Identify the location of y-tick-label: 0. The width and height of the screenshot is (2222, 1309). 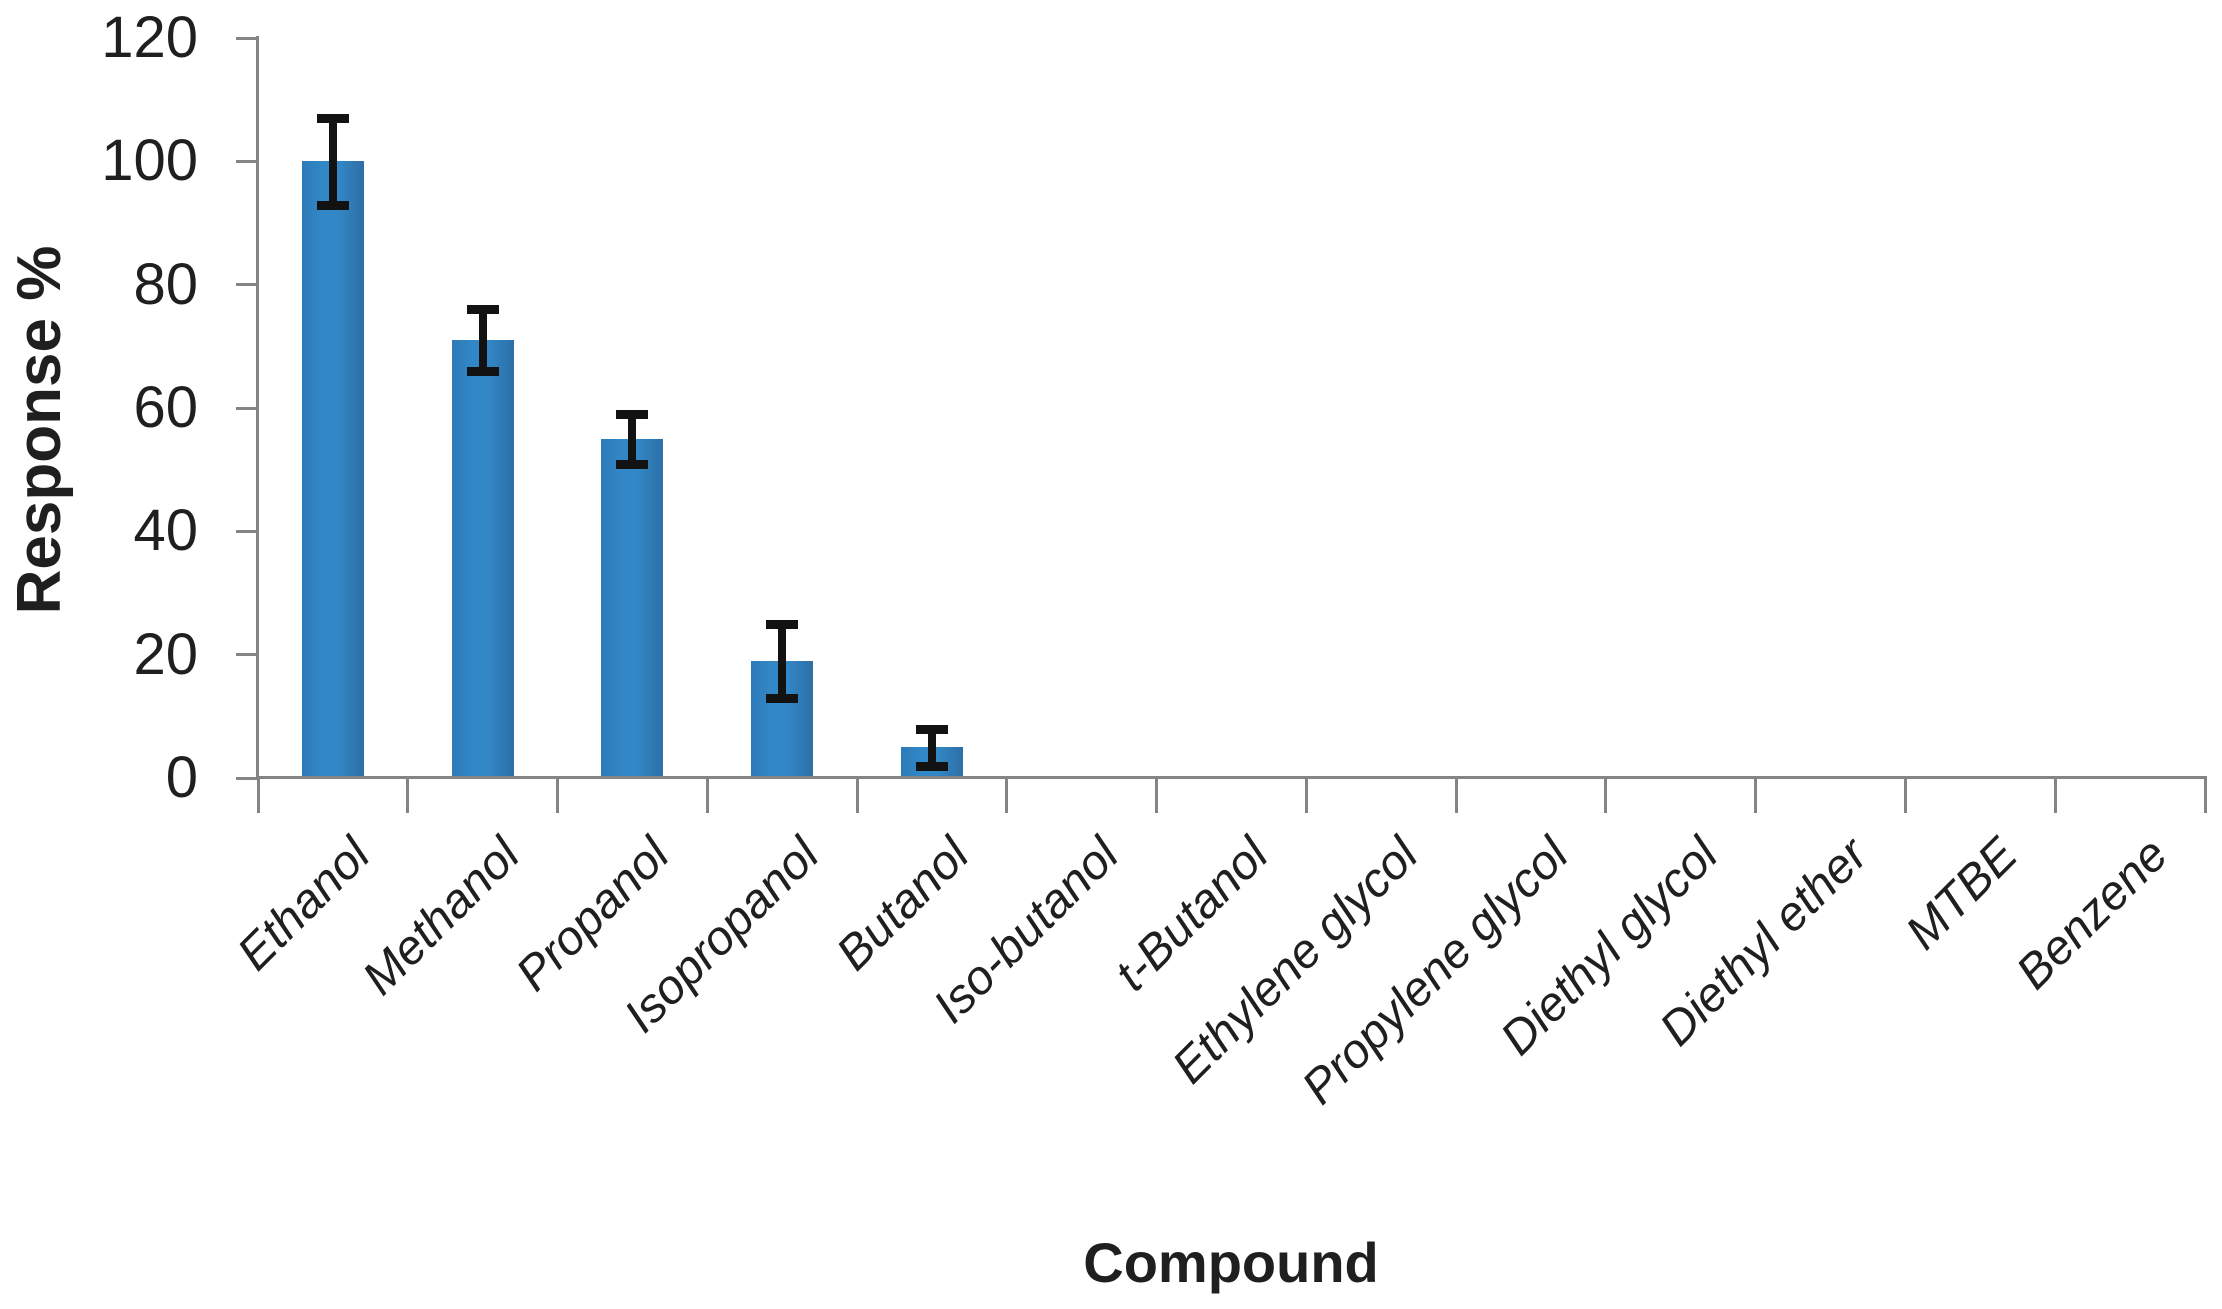
(181, 777).